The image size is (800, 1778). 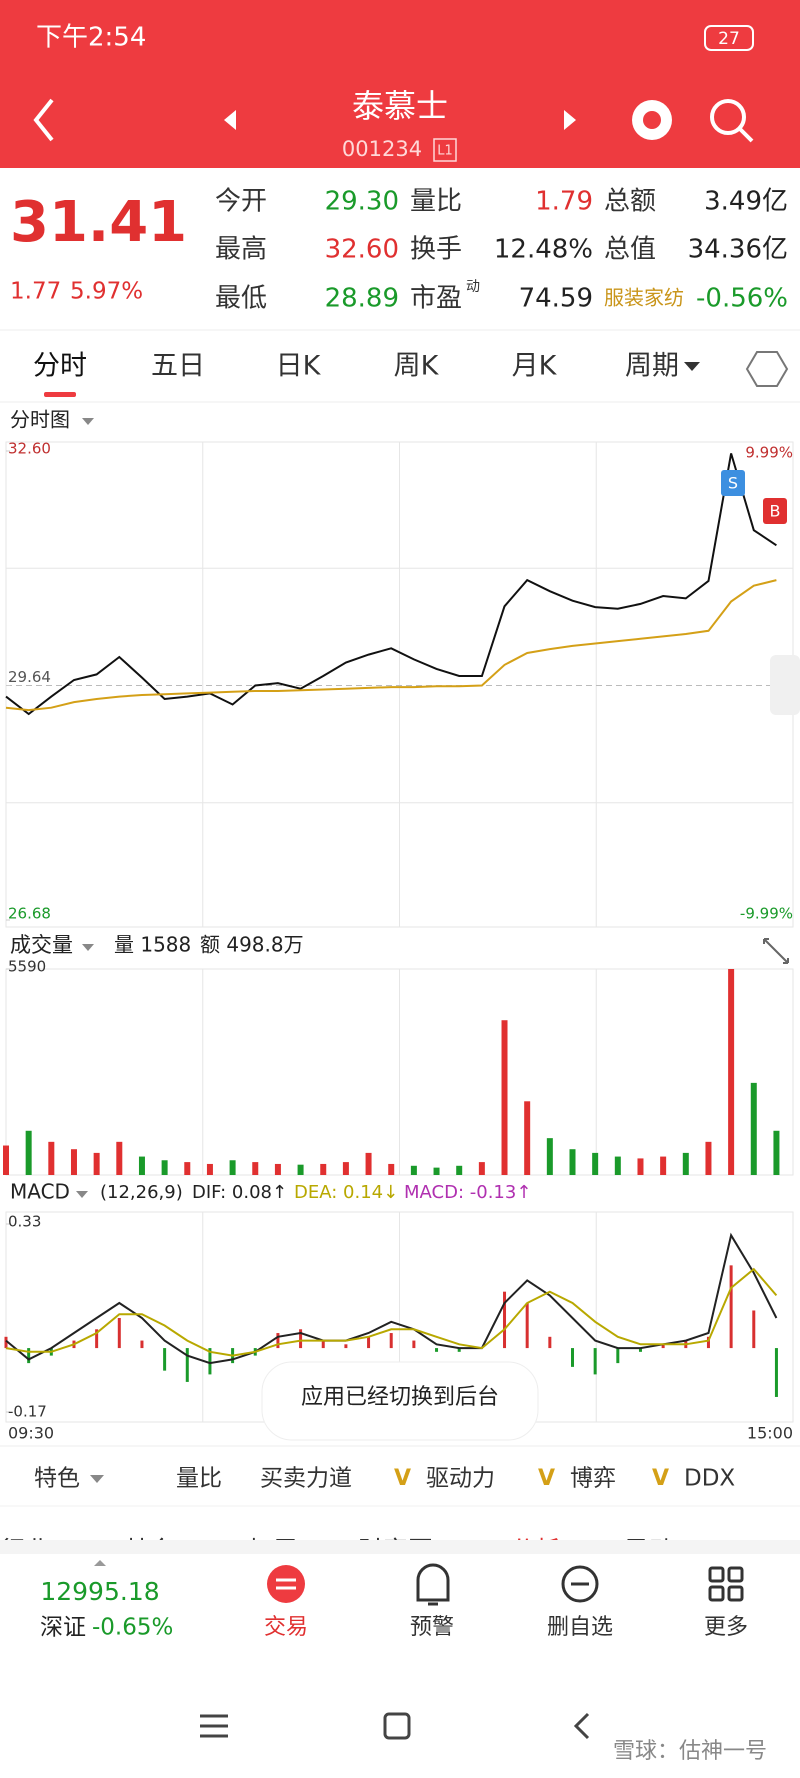 What do you see at coordinates (535, 366) in the screenshot?
I see `tab: 月K` at bounding box center [535, 366].